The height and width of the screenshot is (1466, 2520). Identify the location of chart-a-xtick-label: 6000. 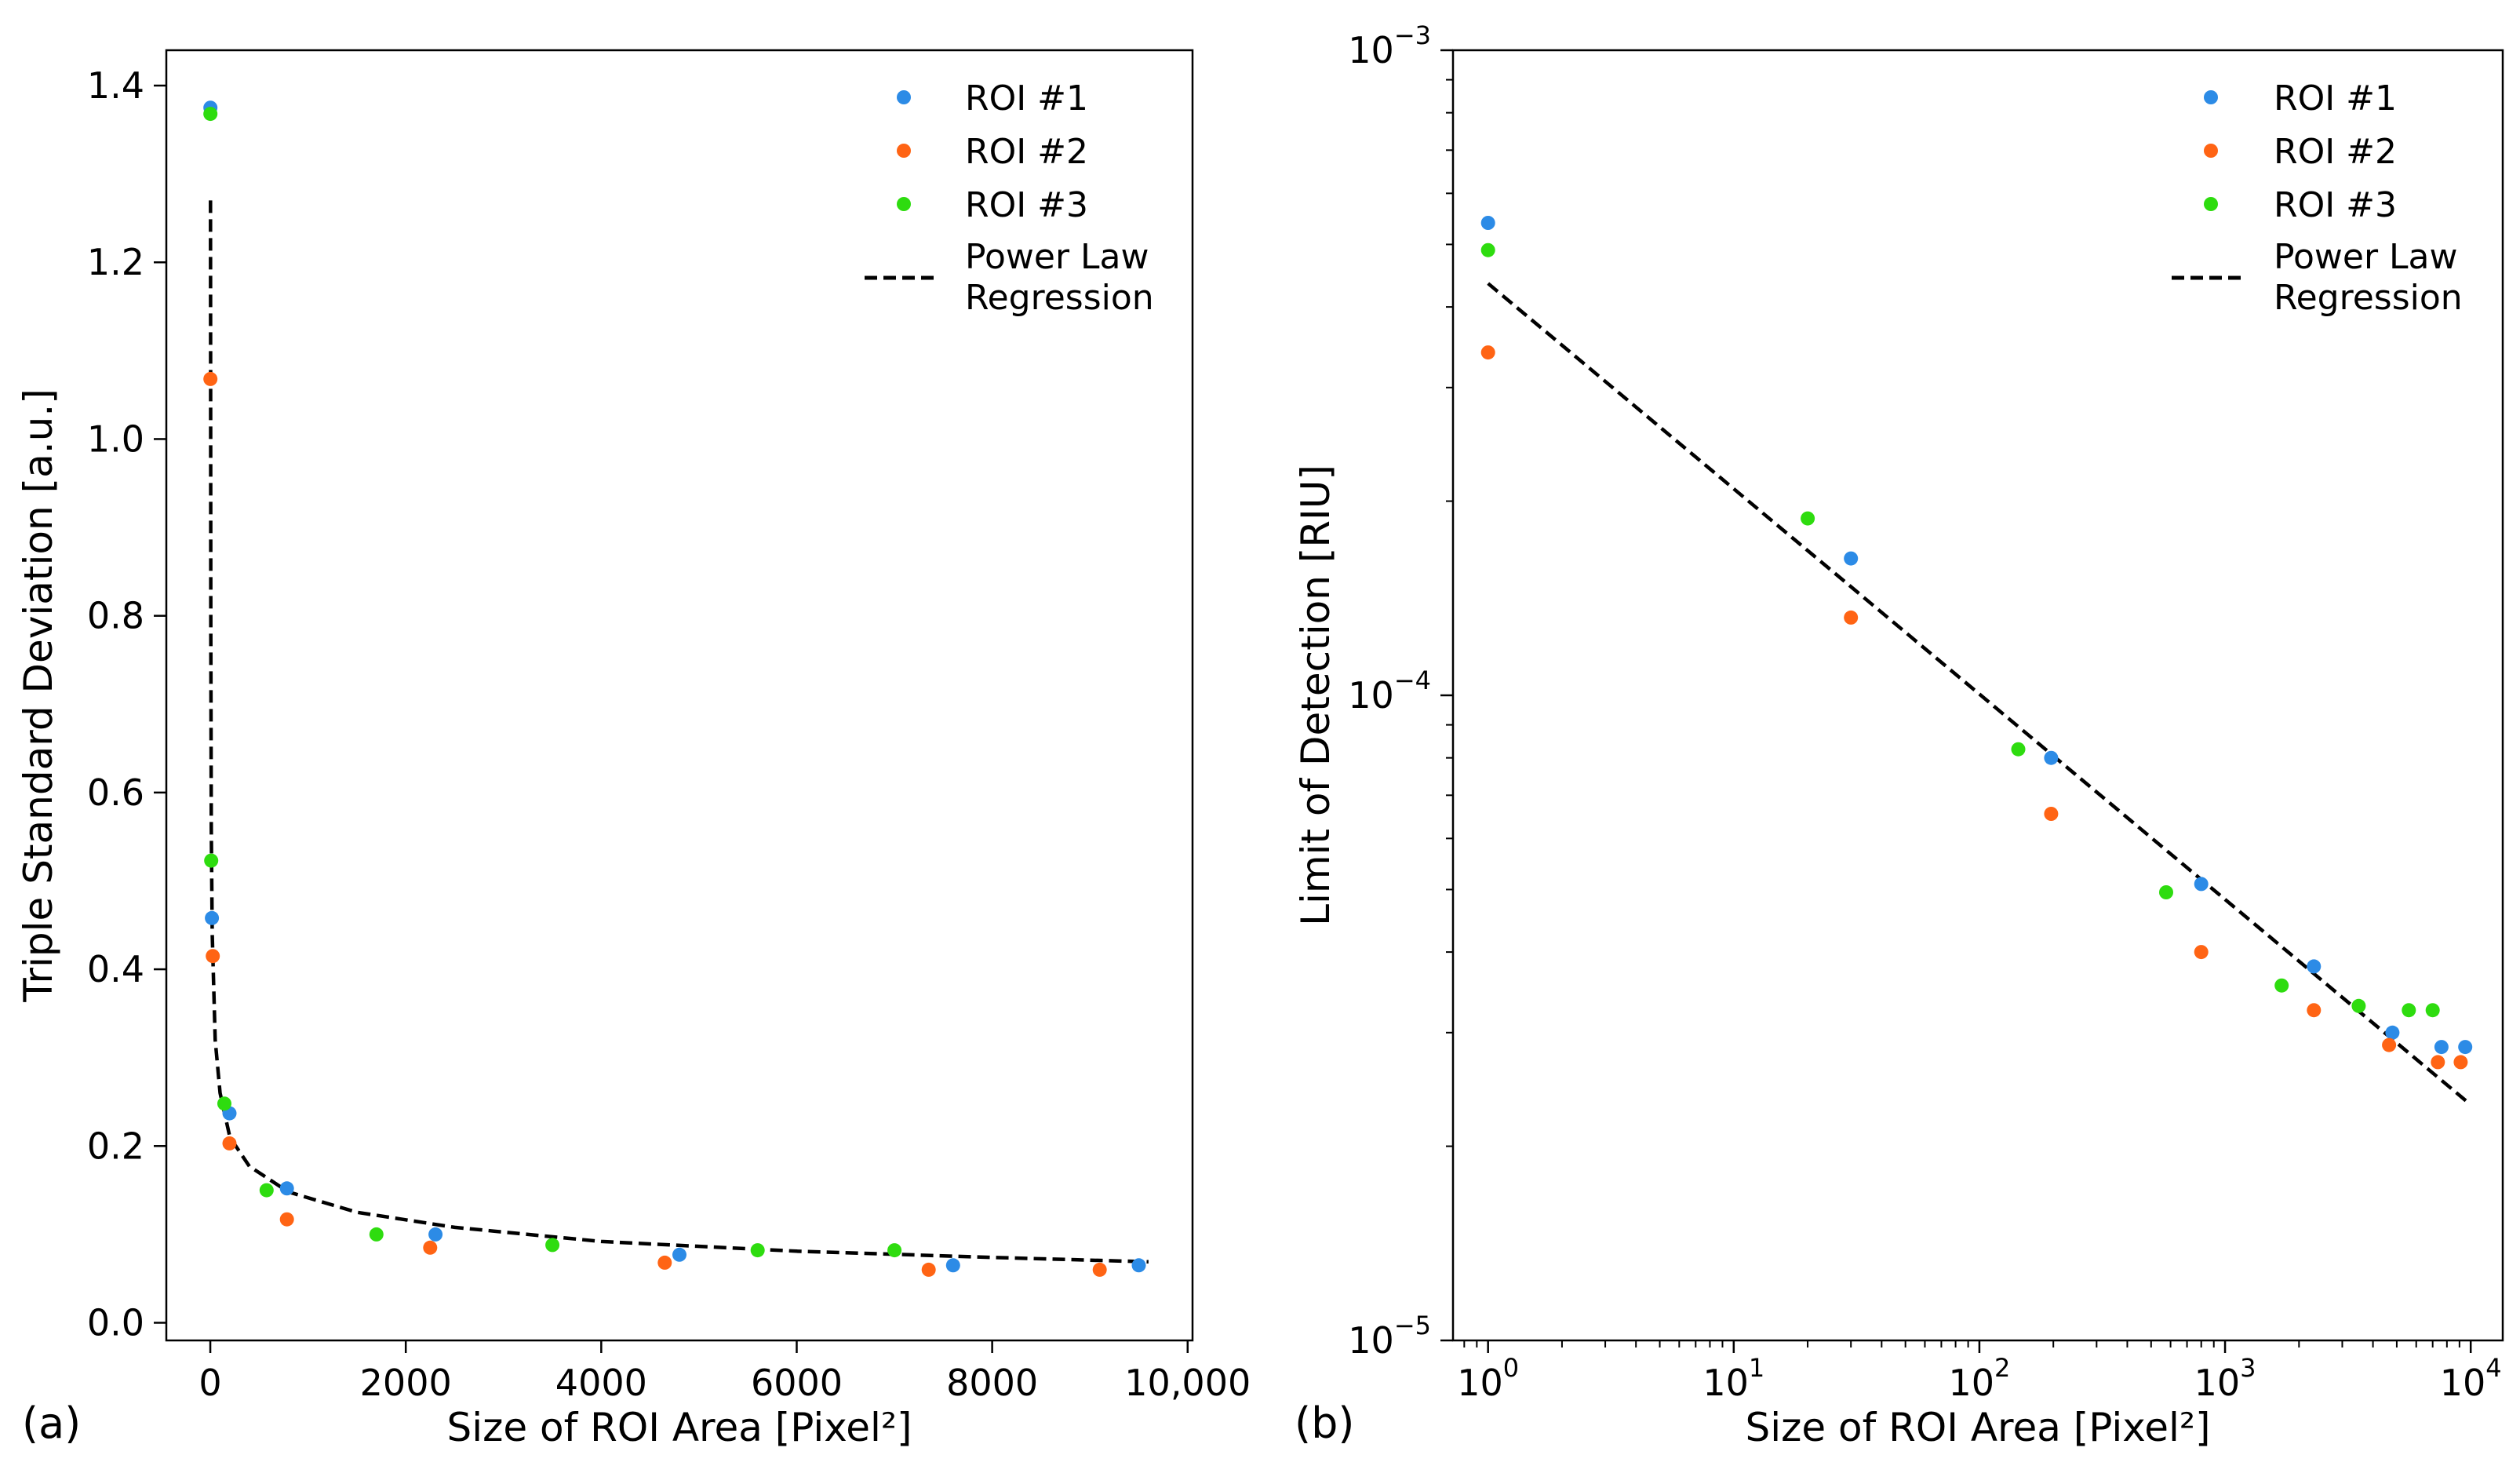
(797, 1383).